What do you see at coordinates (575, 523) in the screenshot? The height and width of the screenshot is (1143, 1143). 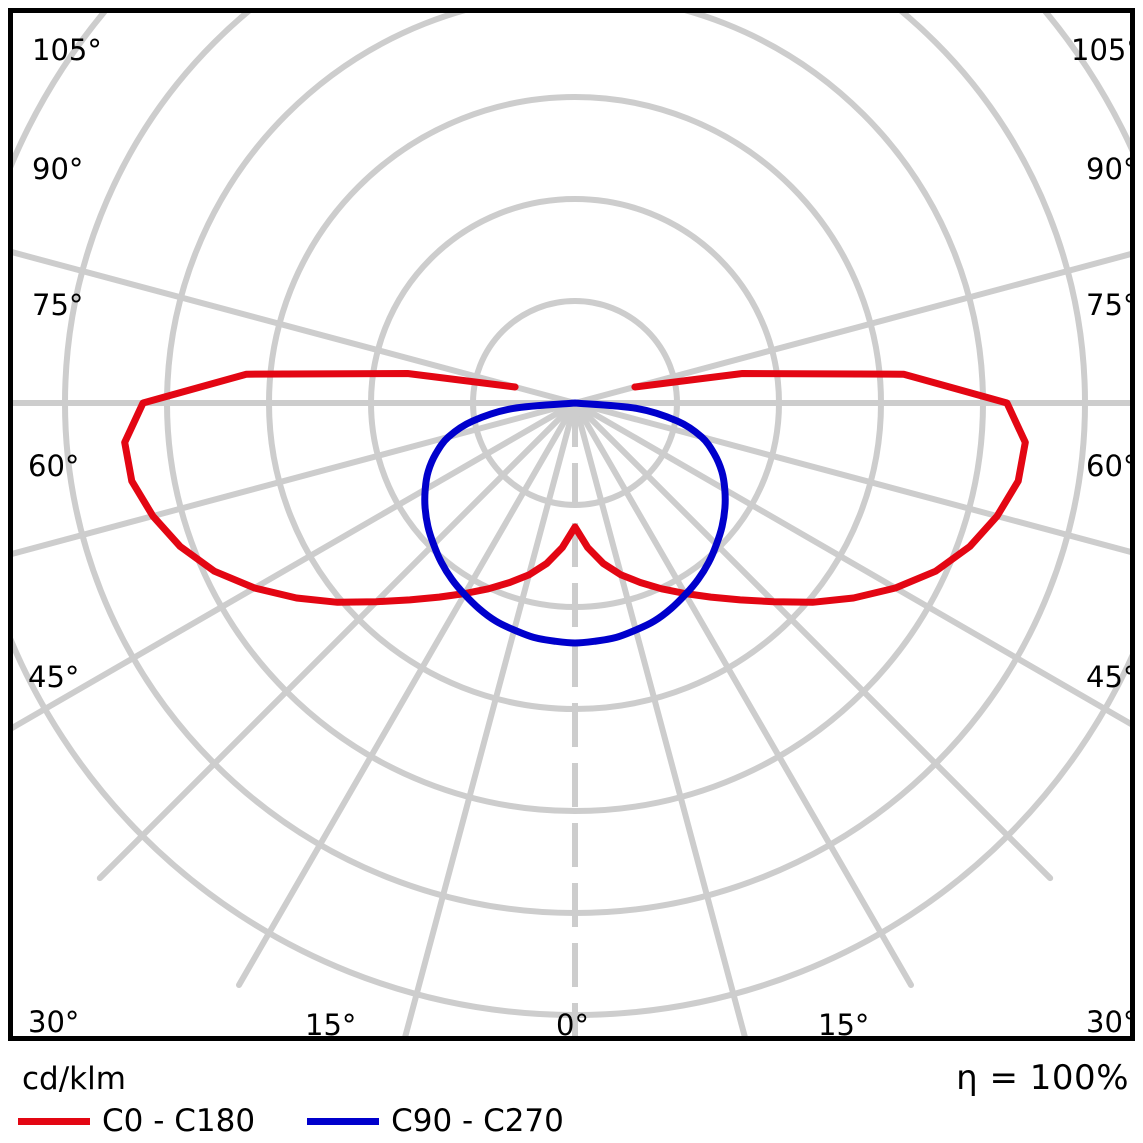 I see `curve-c90-c270` at bounding box center [575, 523].